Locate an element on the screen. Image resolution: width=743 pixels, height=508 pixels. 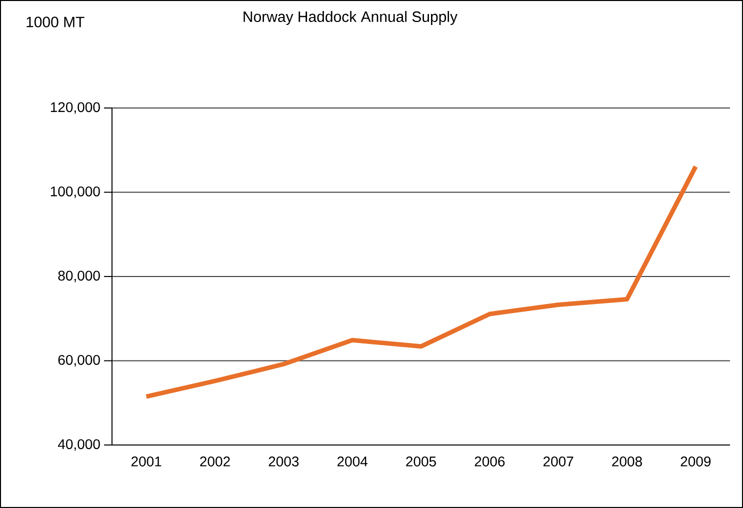
x-tick-label: 2008 is located at coordinates (627, 461).